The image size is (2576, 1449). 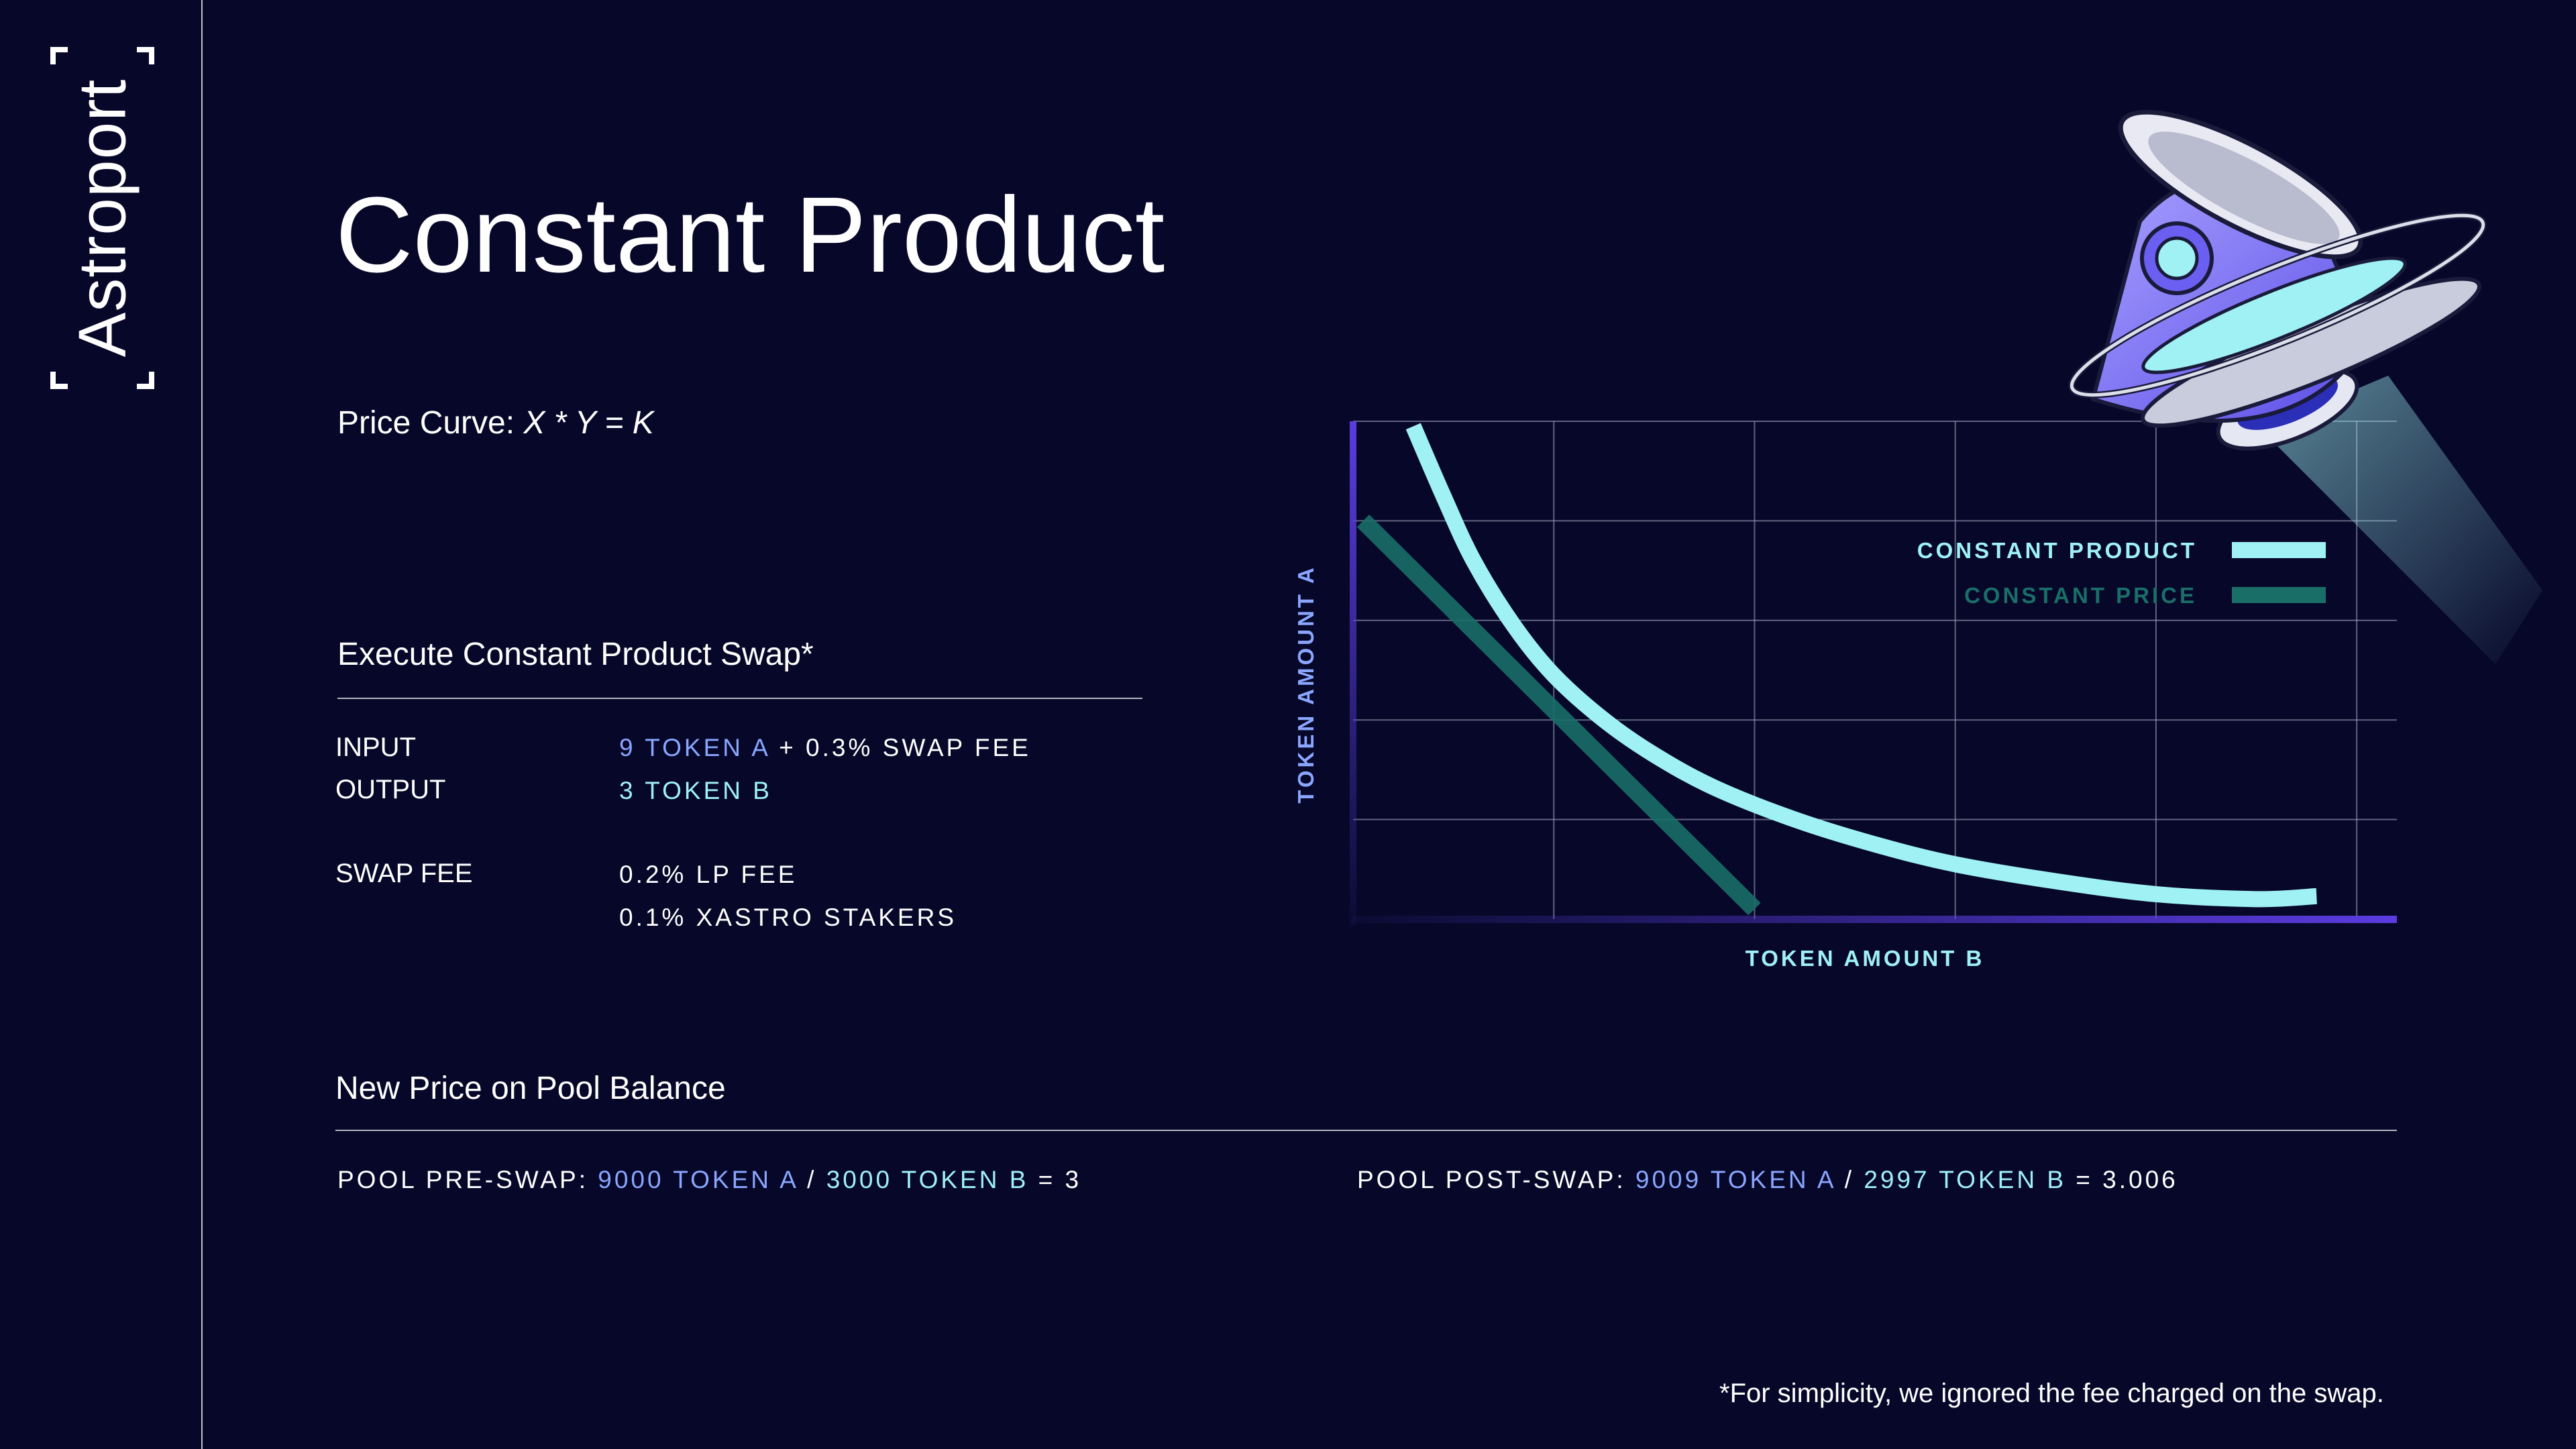 What do you see at coordinates (145, 55) in the screenshot?
I see `logo-bracket-top-right` at bounding box center [145, 55].